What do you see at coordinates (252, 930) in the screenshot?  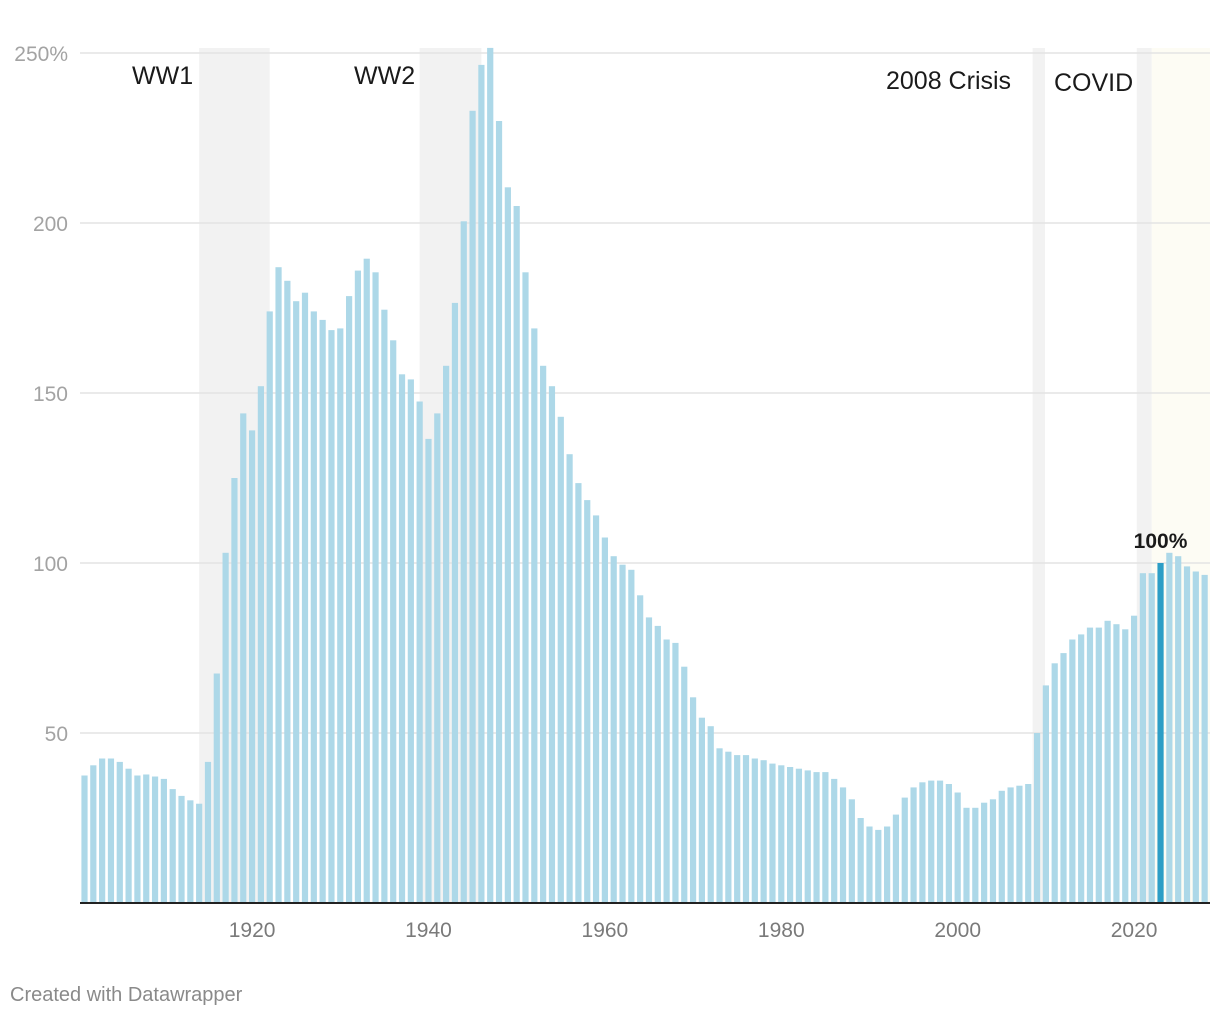 I see `x-tick-label: 1920` at bounding box center [252, 930].